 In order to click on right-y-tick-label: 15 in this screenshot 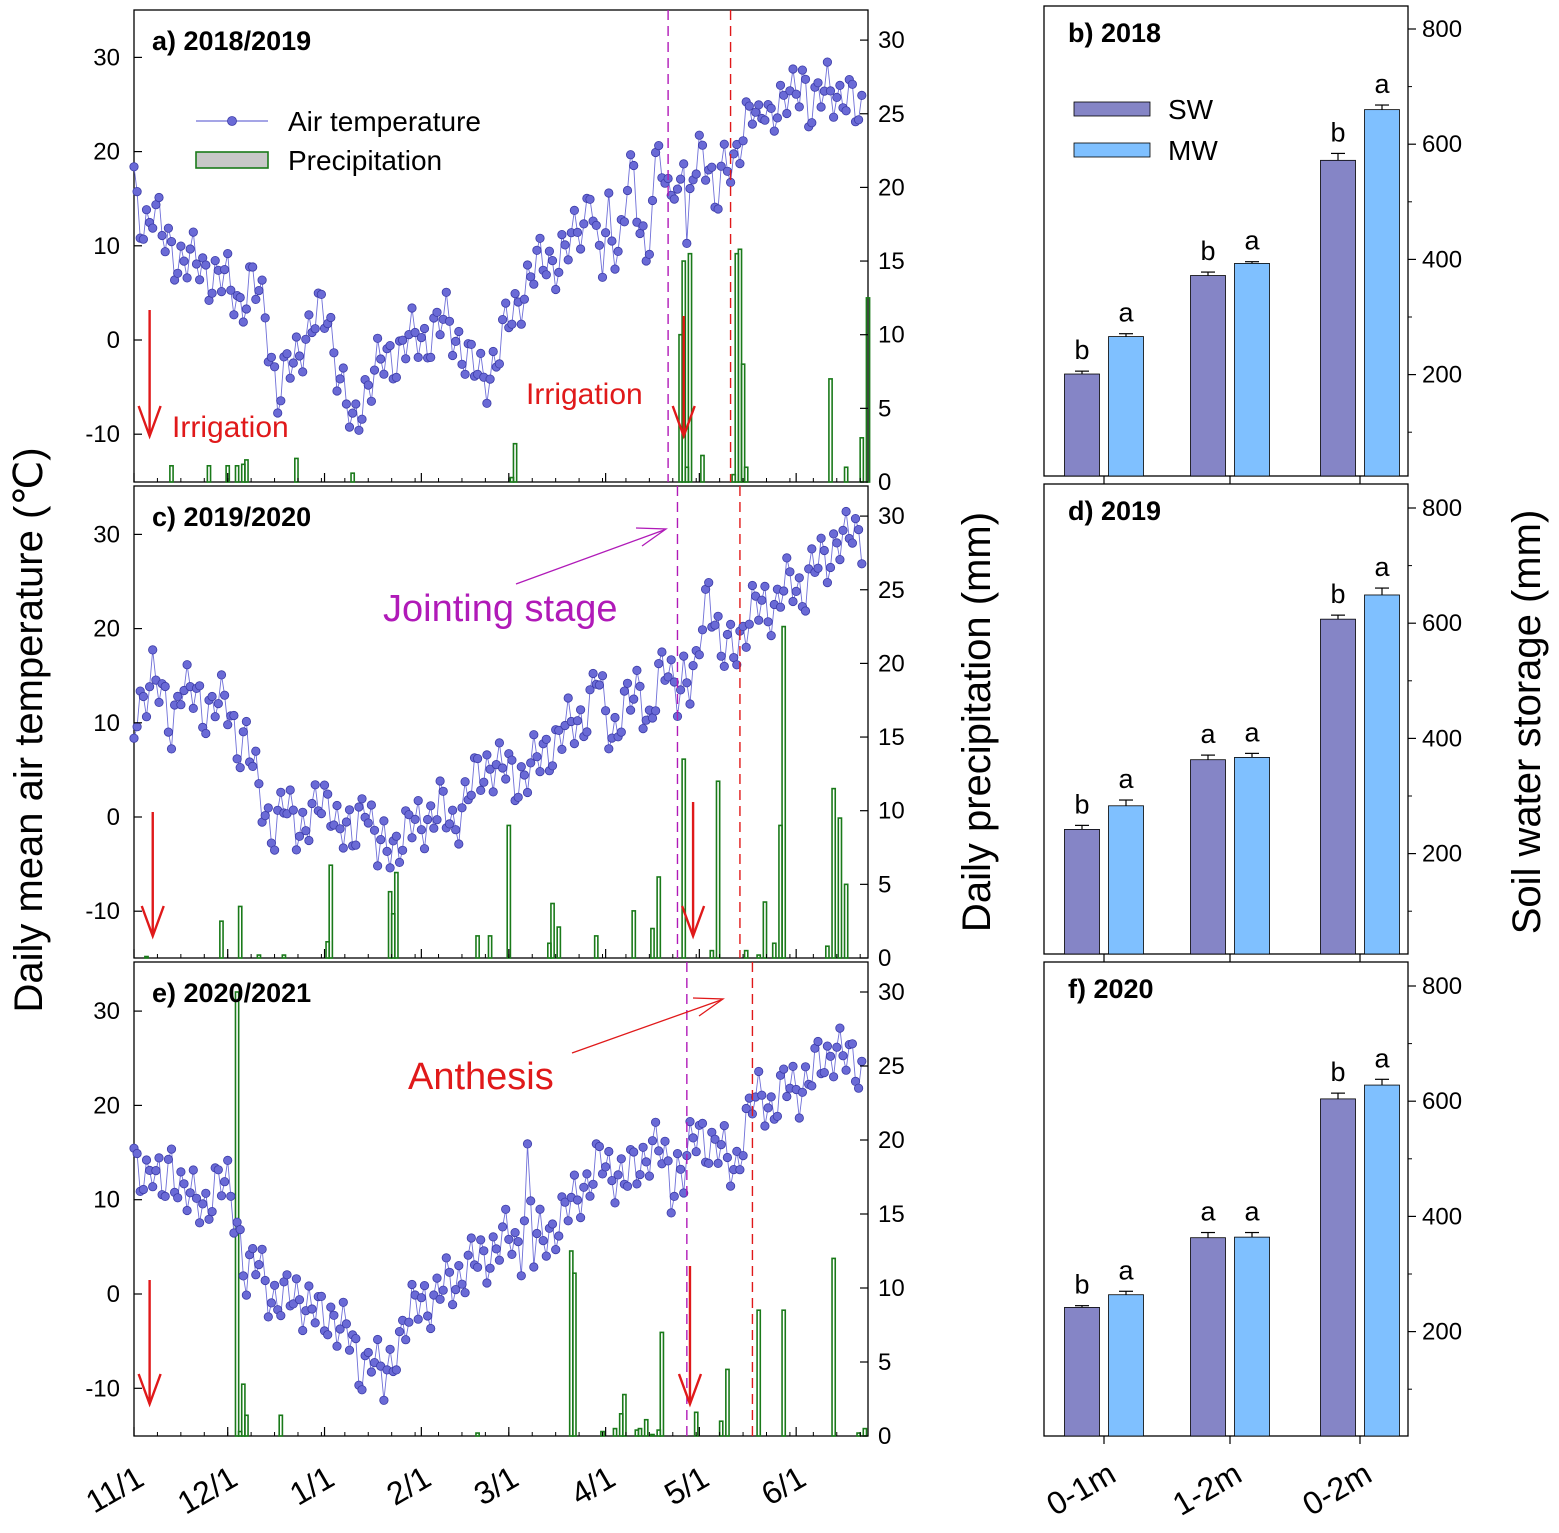, I will do `click(891, 737)`.